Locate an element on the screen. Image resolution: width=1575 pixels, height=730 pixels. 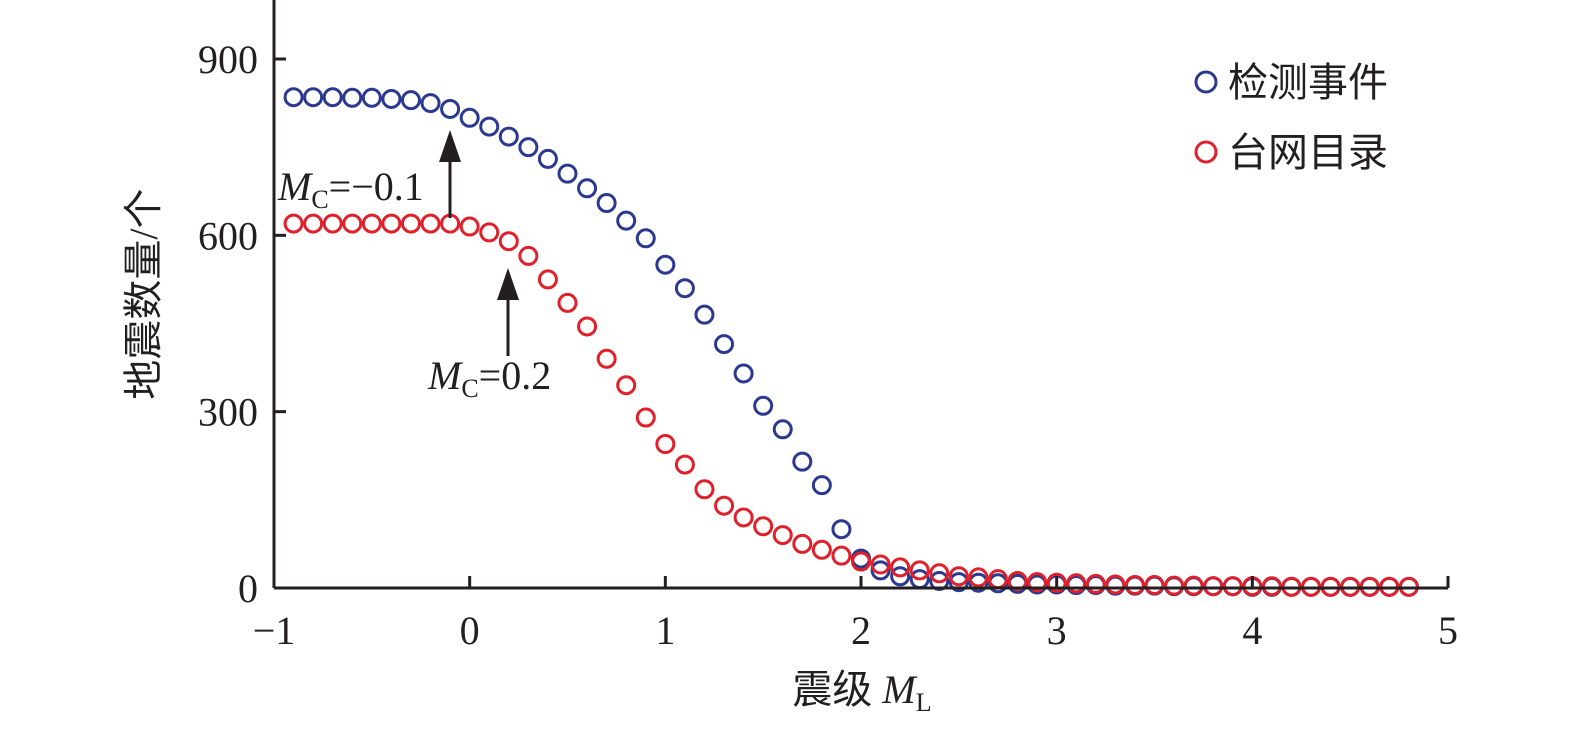
x-tick-label: 1 is located at coordinates (665, 630).